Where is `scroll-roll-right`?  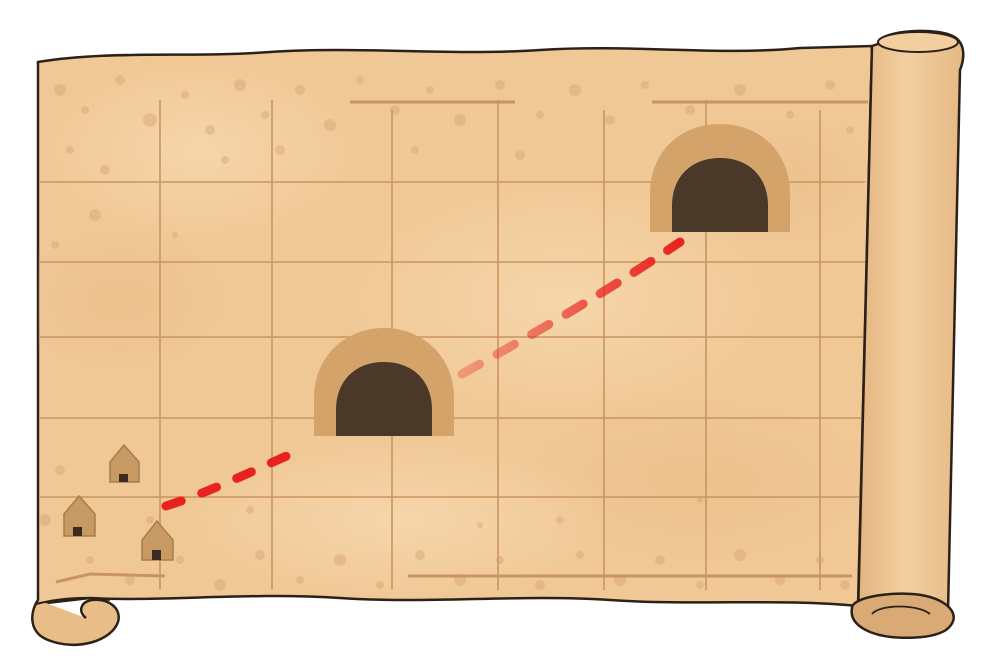
scroll-roll-right is located at coordinates (907, 334).